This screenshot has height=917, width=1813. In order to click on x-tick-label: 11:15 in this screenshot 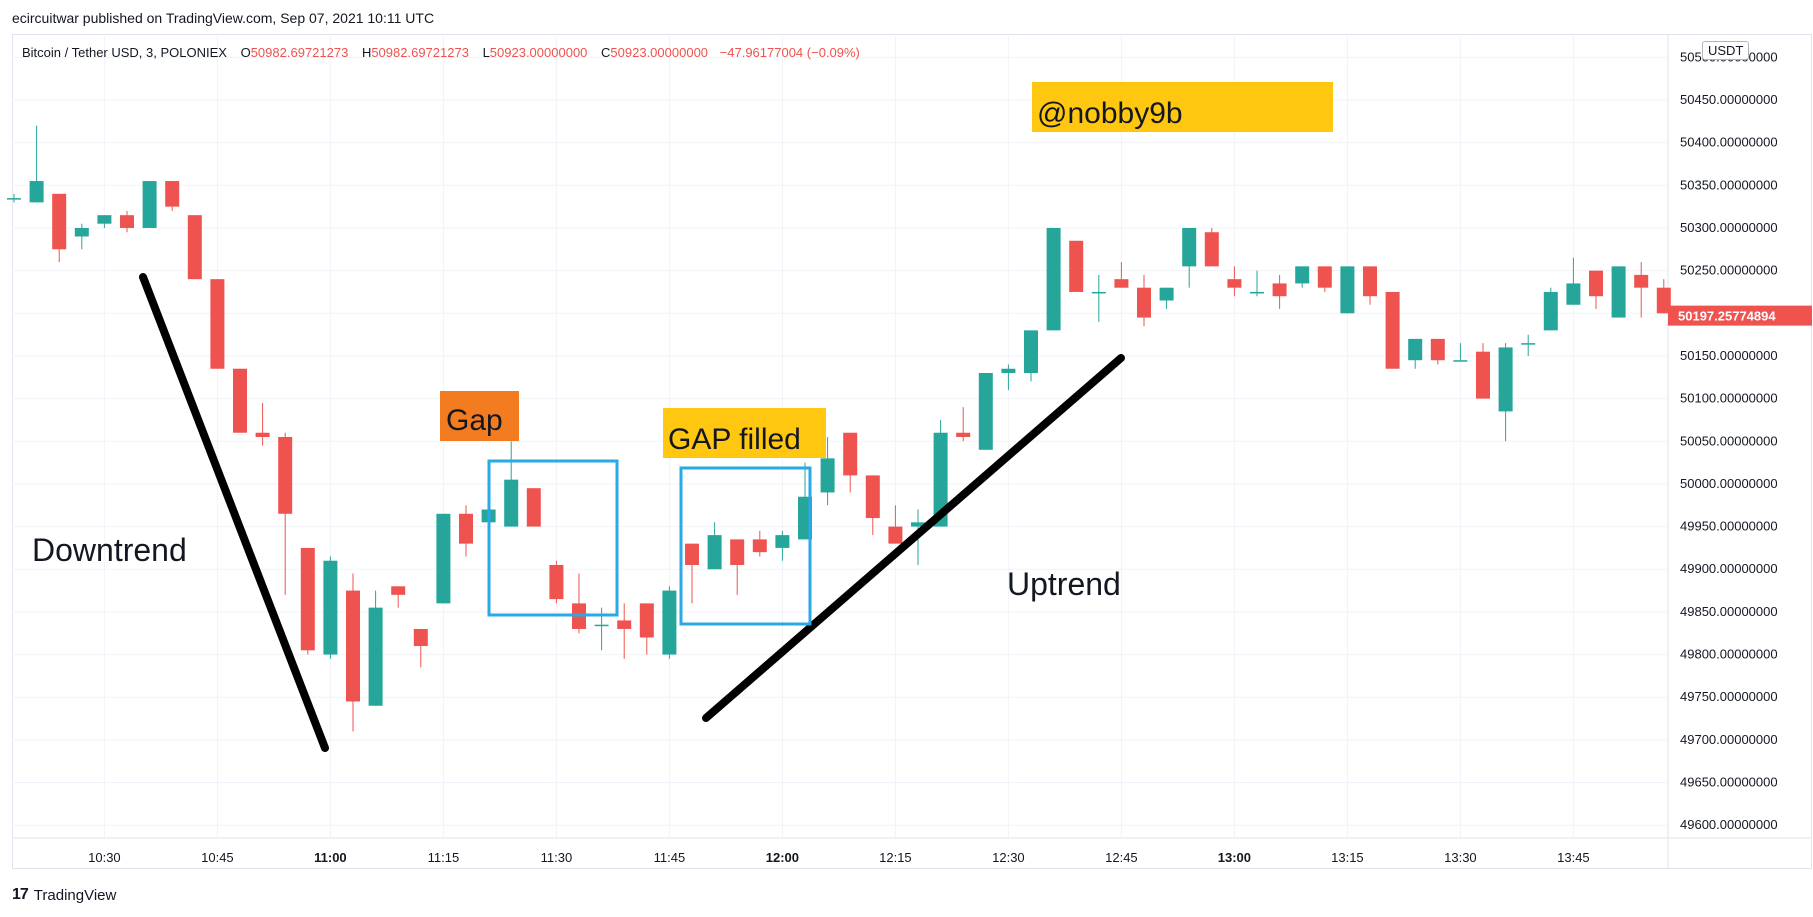, I will do `click(444, 857)`.